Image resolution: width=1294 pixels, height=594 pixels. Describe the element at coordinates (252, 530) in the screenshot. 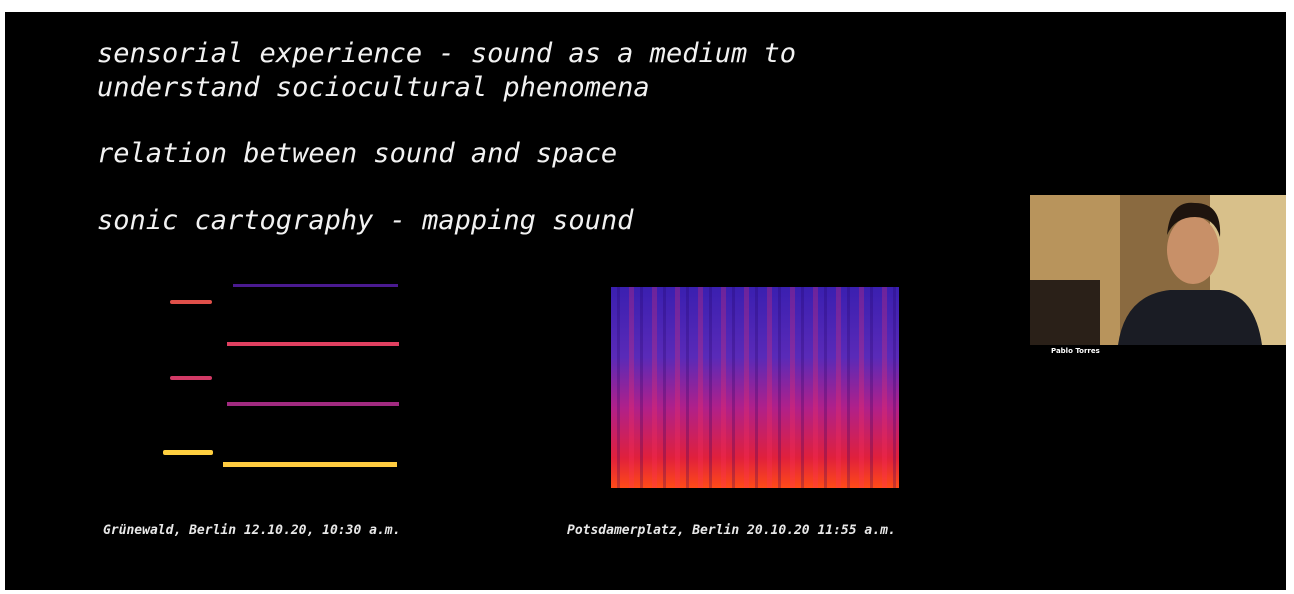

I see `caption: Grünewald, Berlin 12.10.20, 10:30 a.m.` at that location.